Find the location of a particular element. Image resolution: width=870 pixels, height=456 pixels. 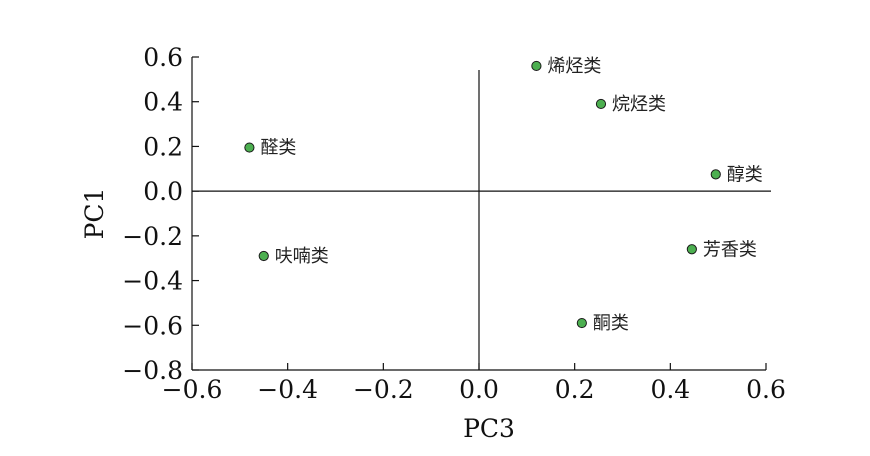

point-label: 酮类 is located at coordinates (611, 323).